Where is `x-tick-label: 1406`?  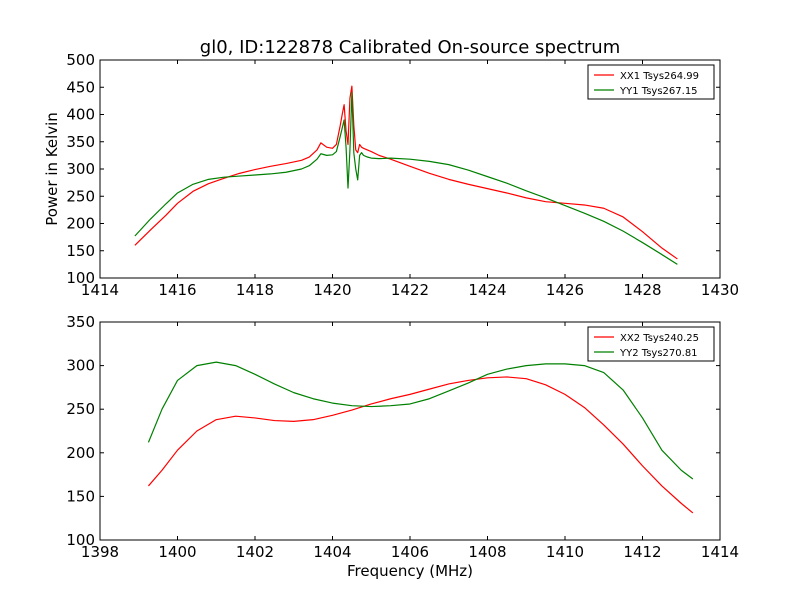 x-tick-label: 1406 is located at coordinates (410, 552).